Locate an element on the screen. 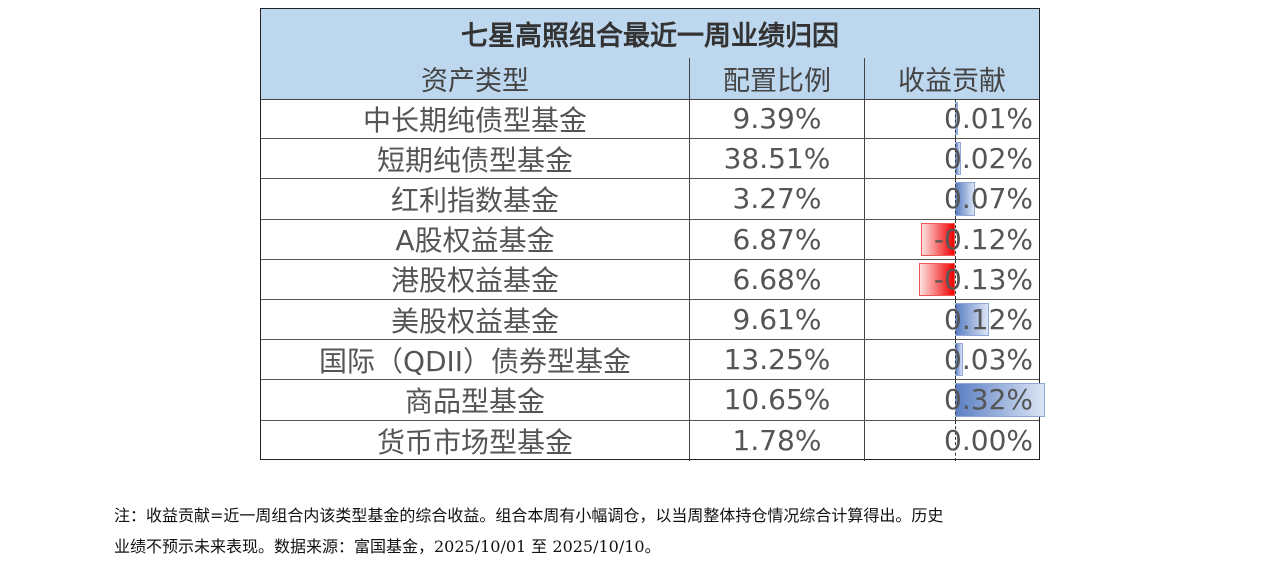 The height and width of the screenshot is (576, 1278). table-row: A股权益基金 6.87% -0.12% is located at coordinates (650, 239).